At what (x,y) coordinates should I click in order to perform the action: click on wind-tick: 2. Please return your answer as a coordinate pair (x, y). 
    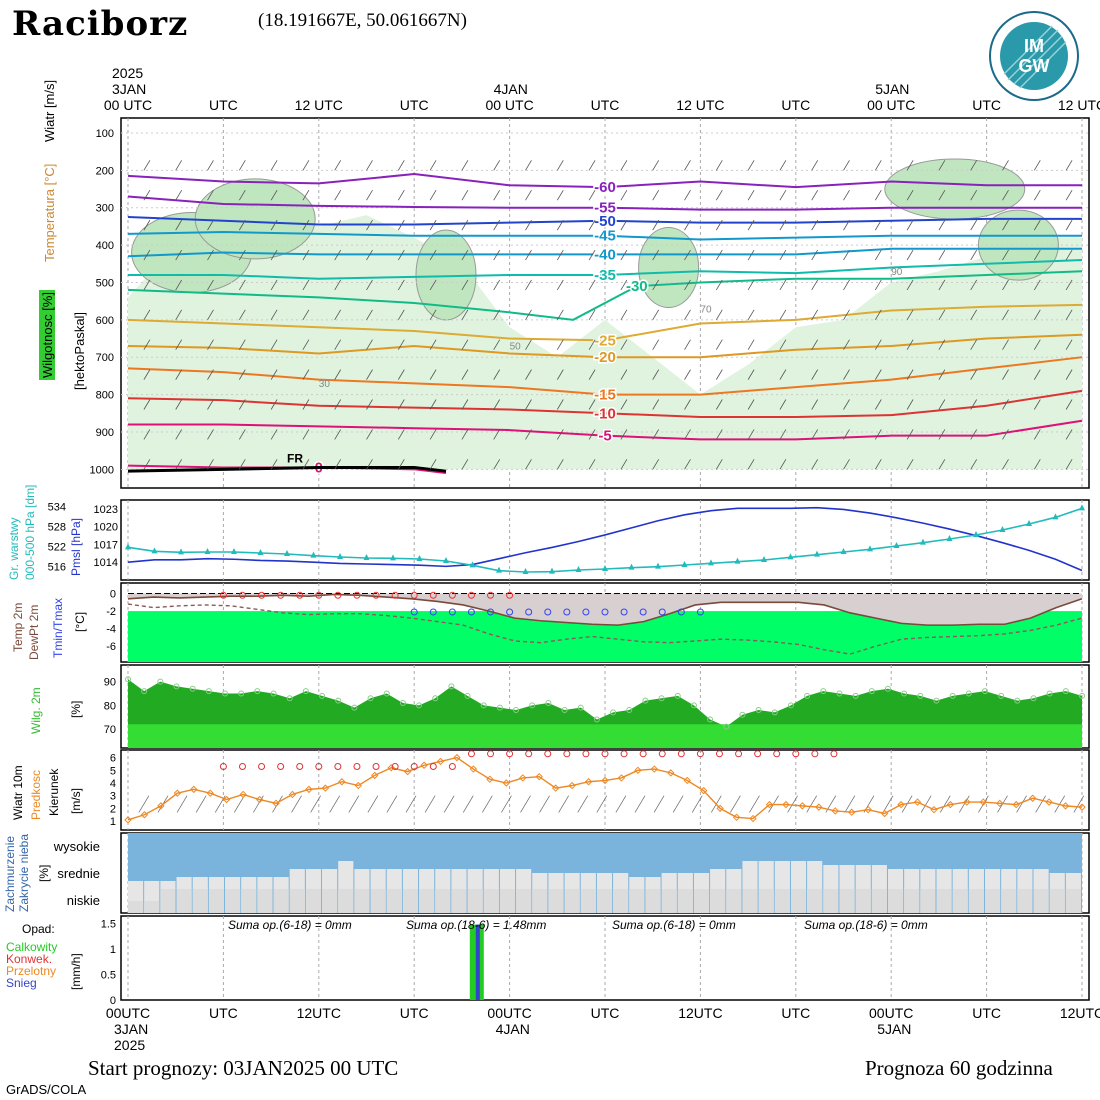
    Looking at the image, I should click on (113, 809).